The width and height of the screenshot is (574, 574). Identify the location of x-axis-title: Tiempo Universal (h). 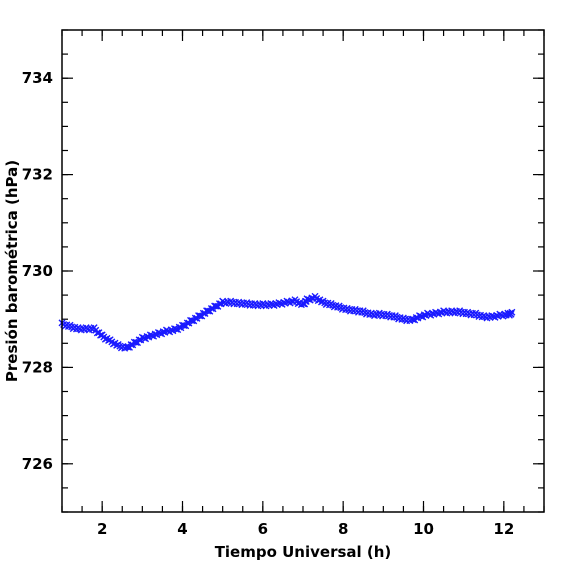
(303, 552).